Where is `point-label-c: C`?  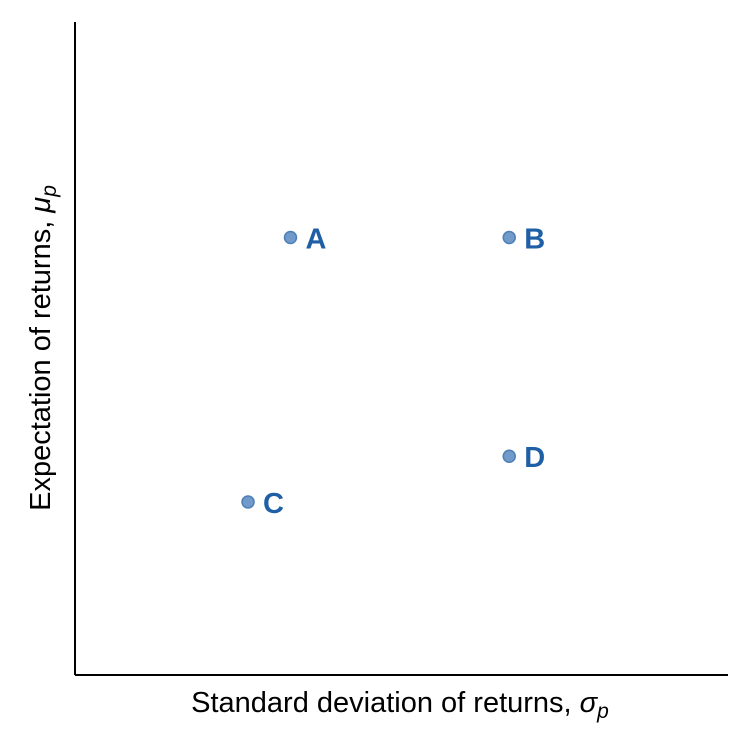
point-label-c: C is located at coordinates (273, 504).